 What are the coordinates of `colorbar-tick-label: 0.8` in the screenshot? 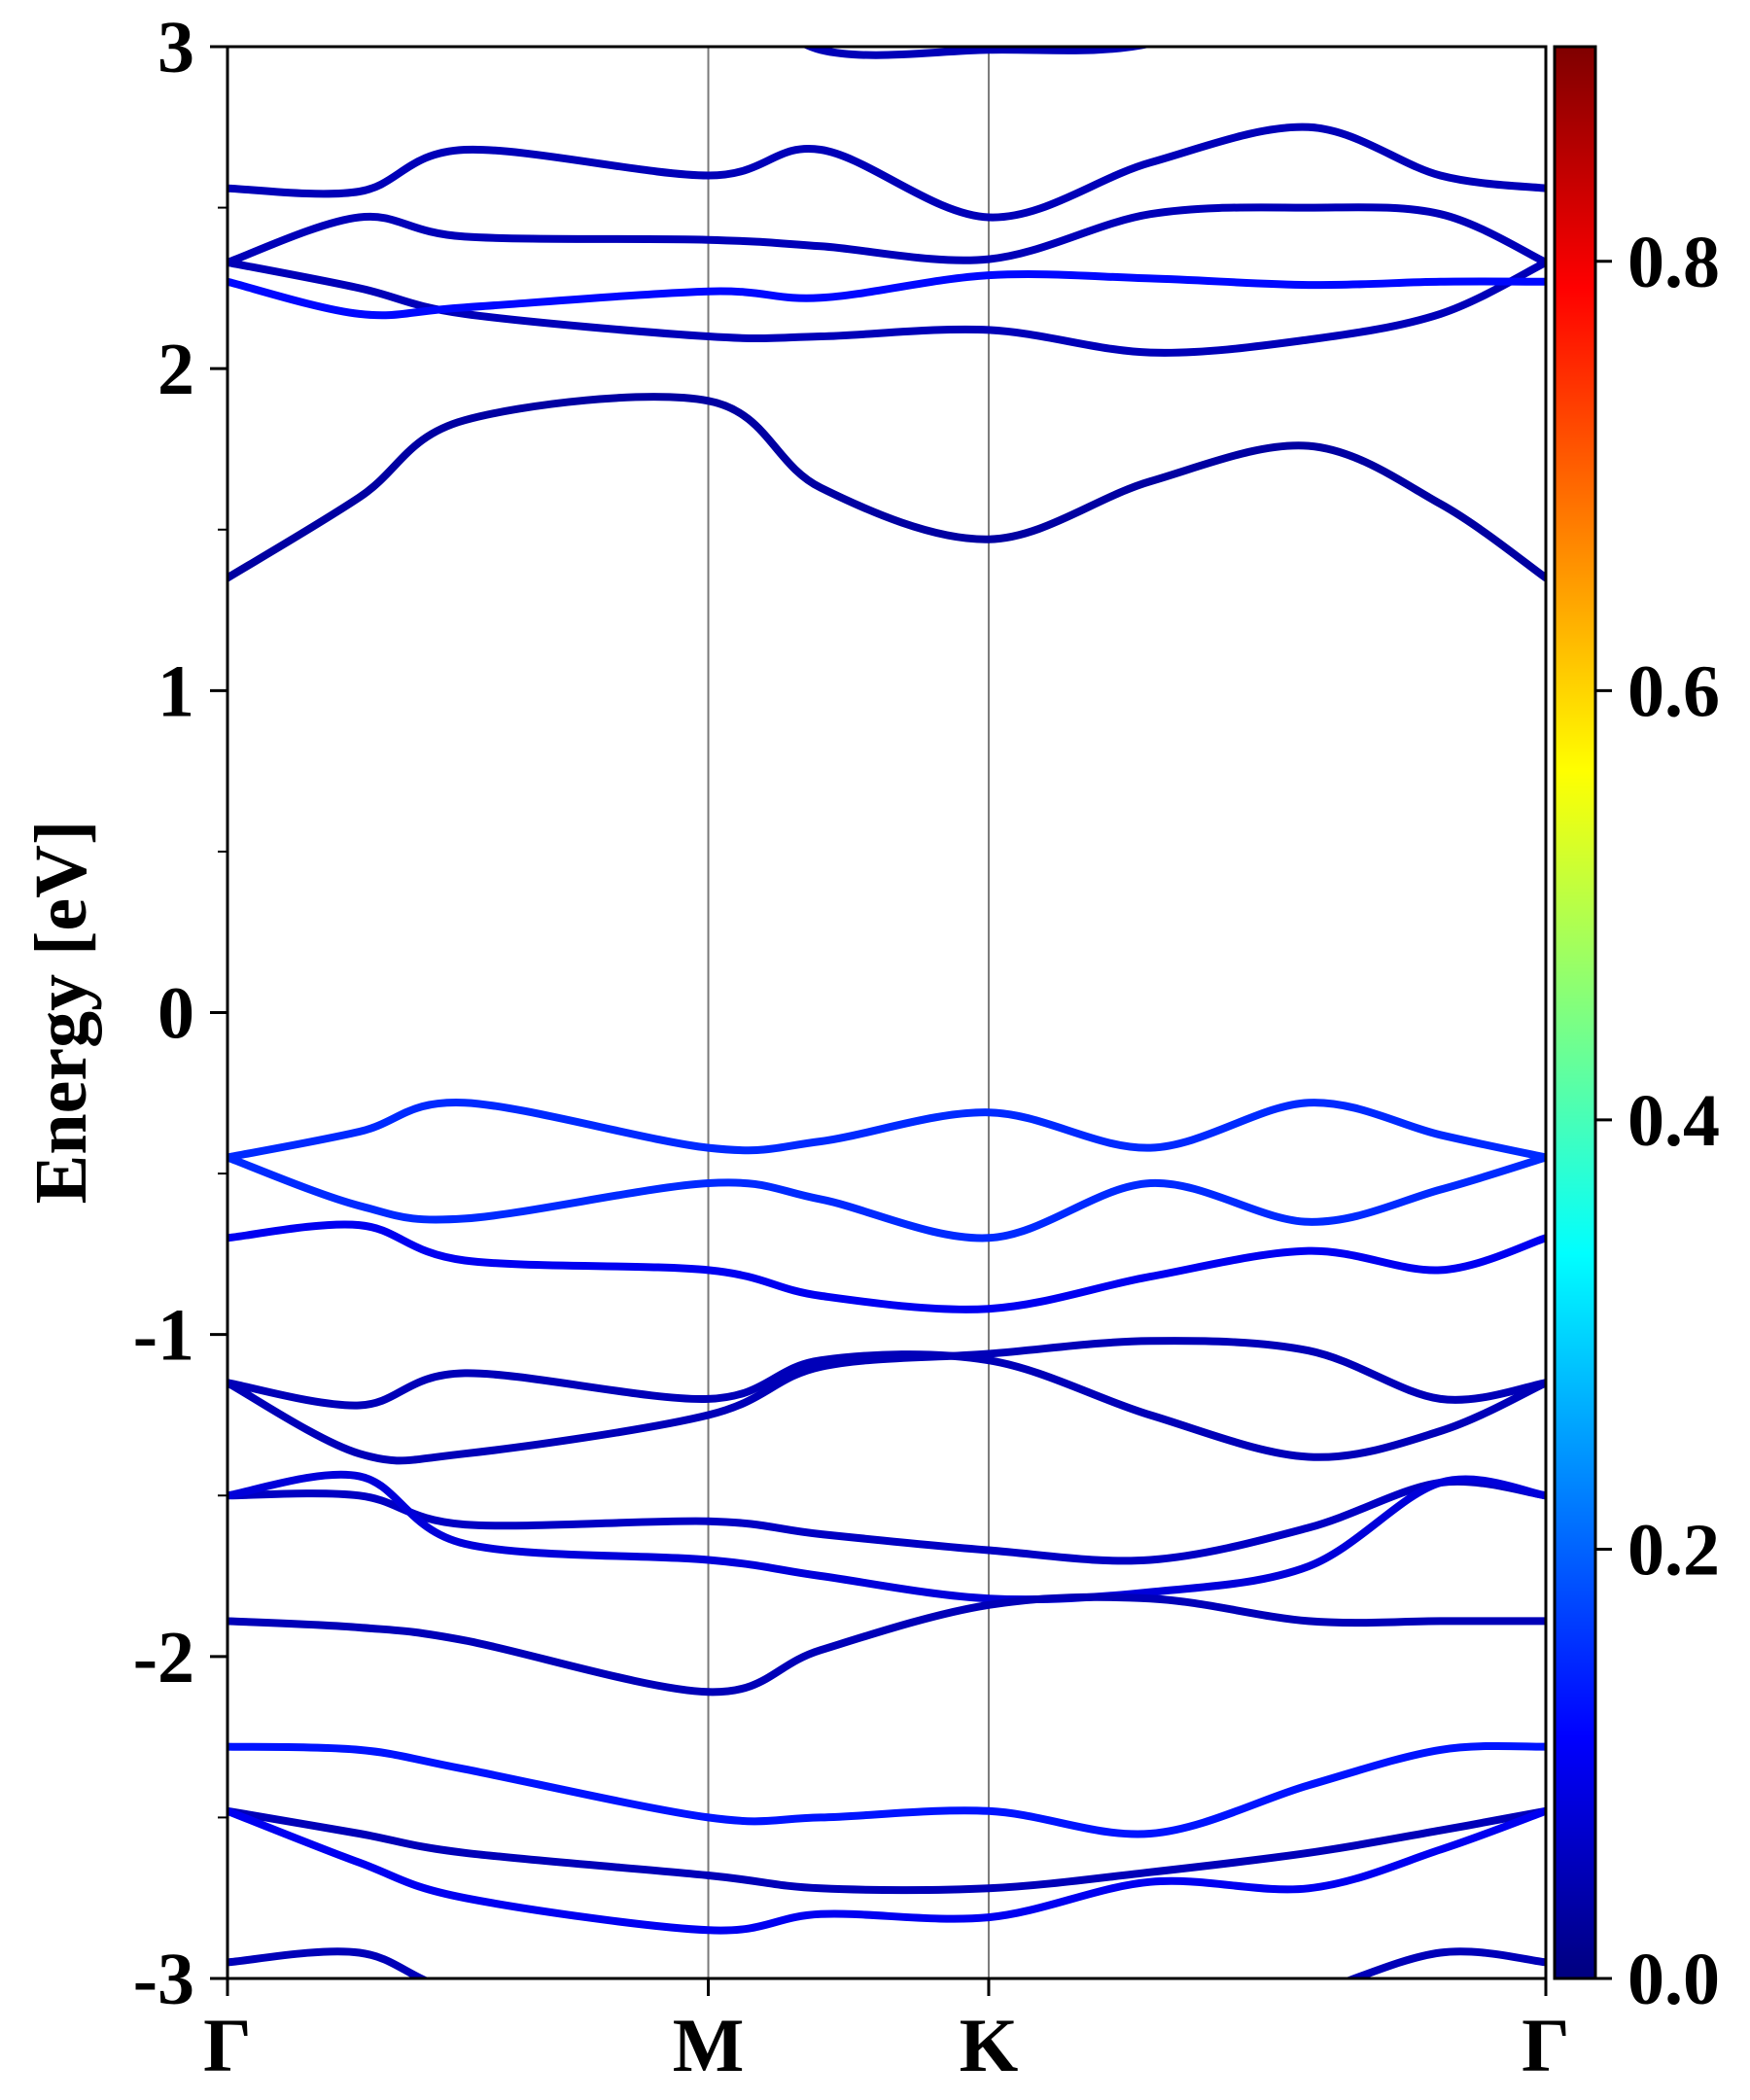 It's located at (1674, 262).